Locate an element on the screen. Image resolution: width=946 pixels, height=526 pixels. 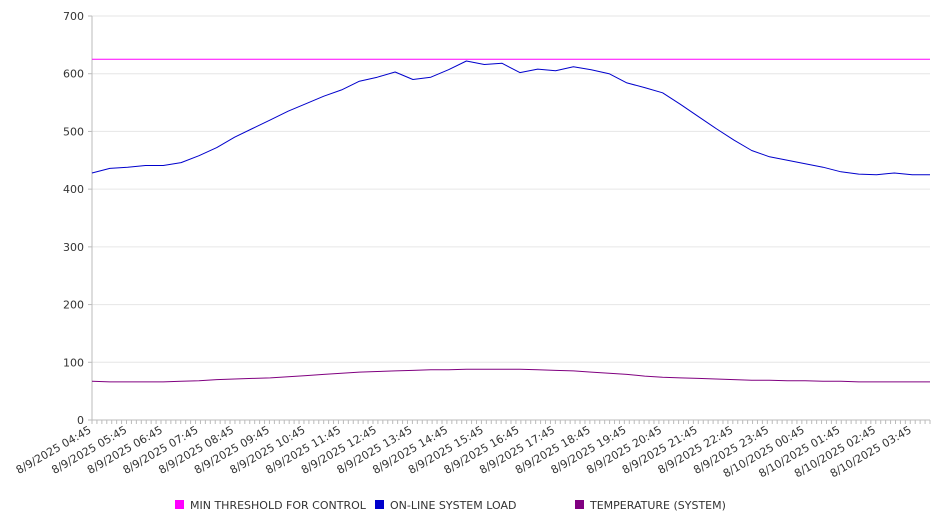
y-tick-label: 700 is located at coordinates (73, 16).